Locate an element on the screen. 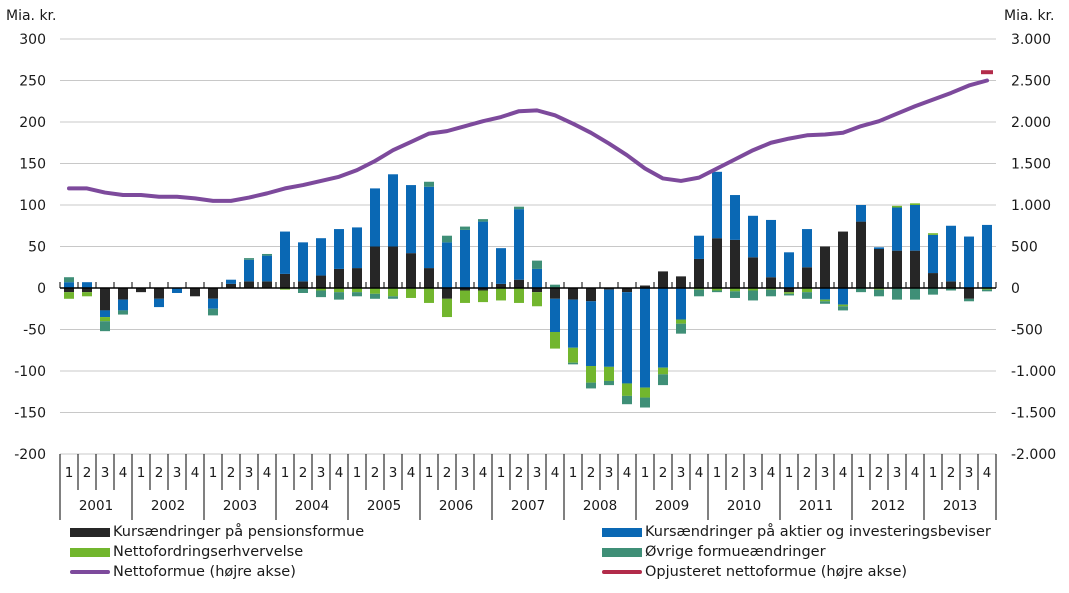  legend-label-adjusted-net-wealth: Opjusteret nettoformue (højre akse) is located at coordinates (776, 572).